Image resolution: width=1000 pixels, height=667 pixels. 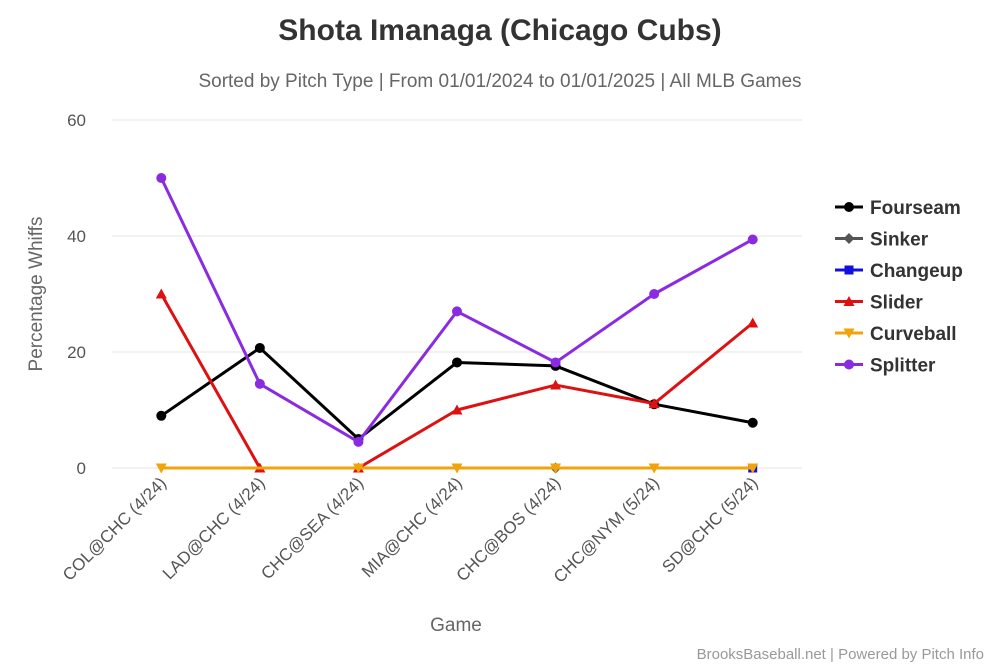 What do you see at coordinates (899, 240) in the screenshot?
I see `legend-label: Sinker` at bounding box center [899, 240].